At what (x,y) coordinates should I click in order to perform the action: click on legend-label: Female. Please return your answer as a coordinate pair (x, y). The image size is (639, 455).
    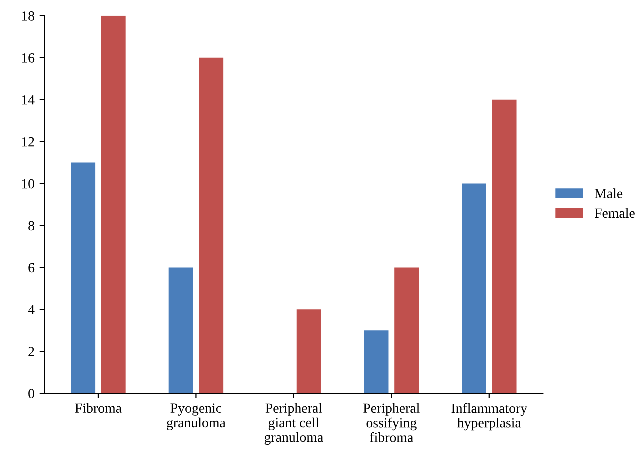
    Looking at the image, I should click on (614, 213).